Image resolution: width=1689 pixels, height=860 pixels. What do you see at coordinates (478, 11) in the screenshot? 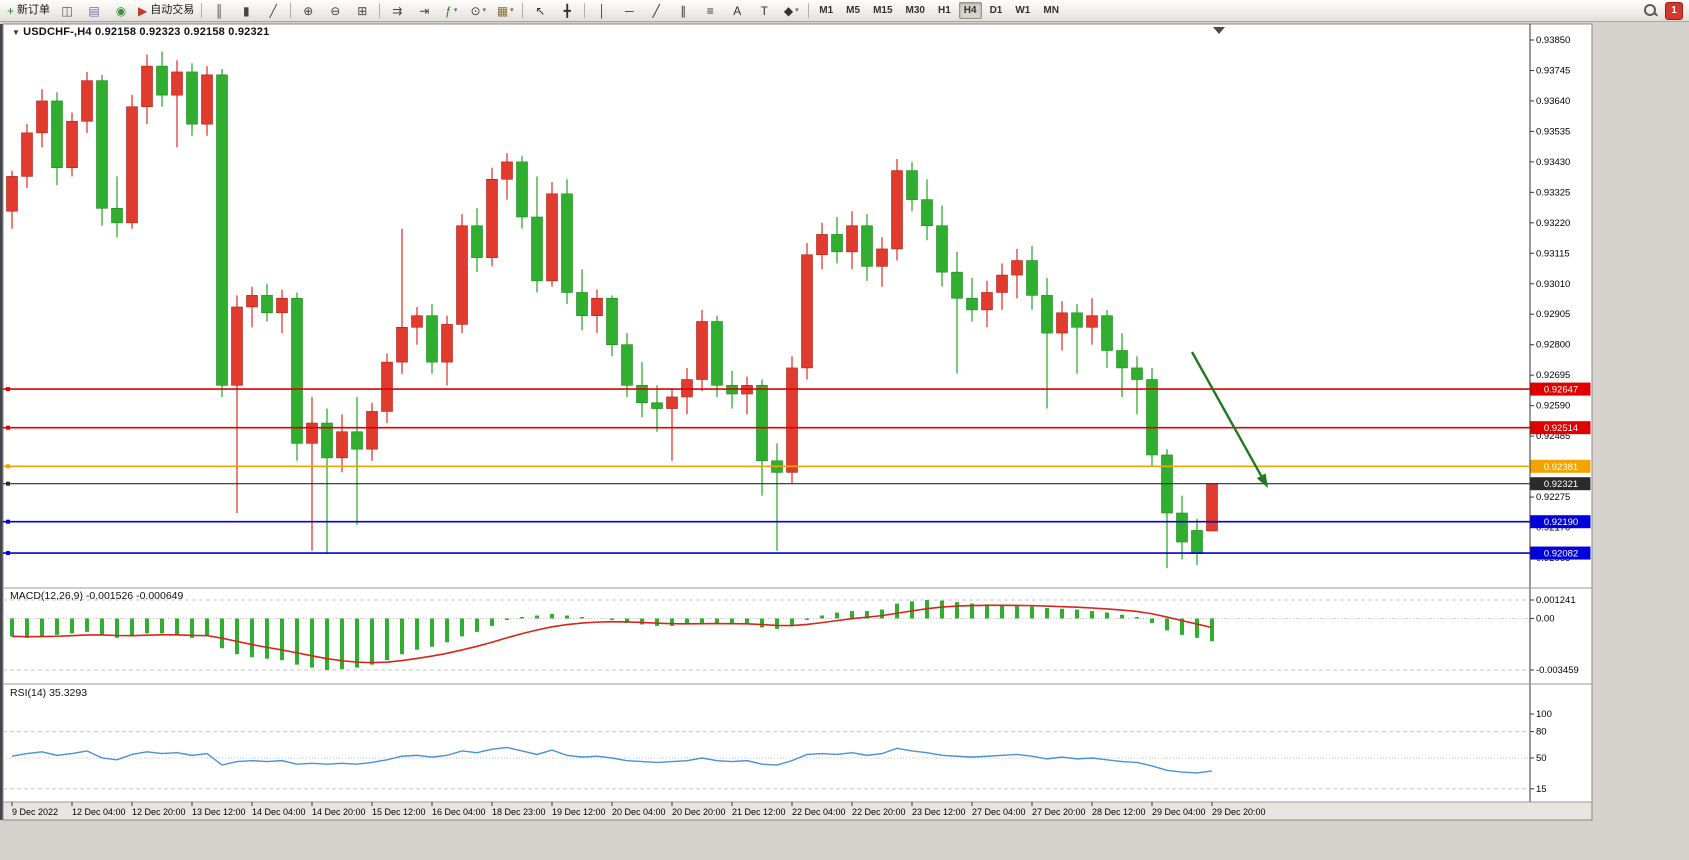
I see `periods-button: ⊙ ▾` at bounding box center [478, 11].